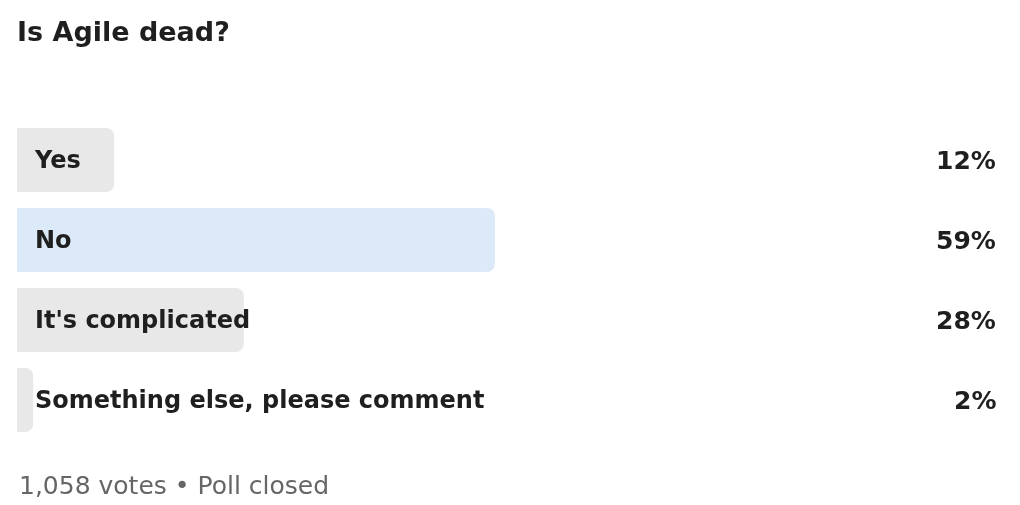 Image resolution: width=1020 pixels, height=505 pixels. Describe the element at coordinates (256, 240) in the screenshot. I see `bar` at that location.